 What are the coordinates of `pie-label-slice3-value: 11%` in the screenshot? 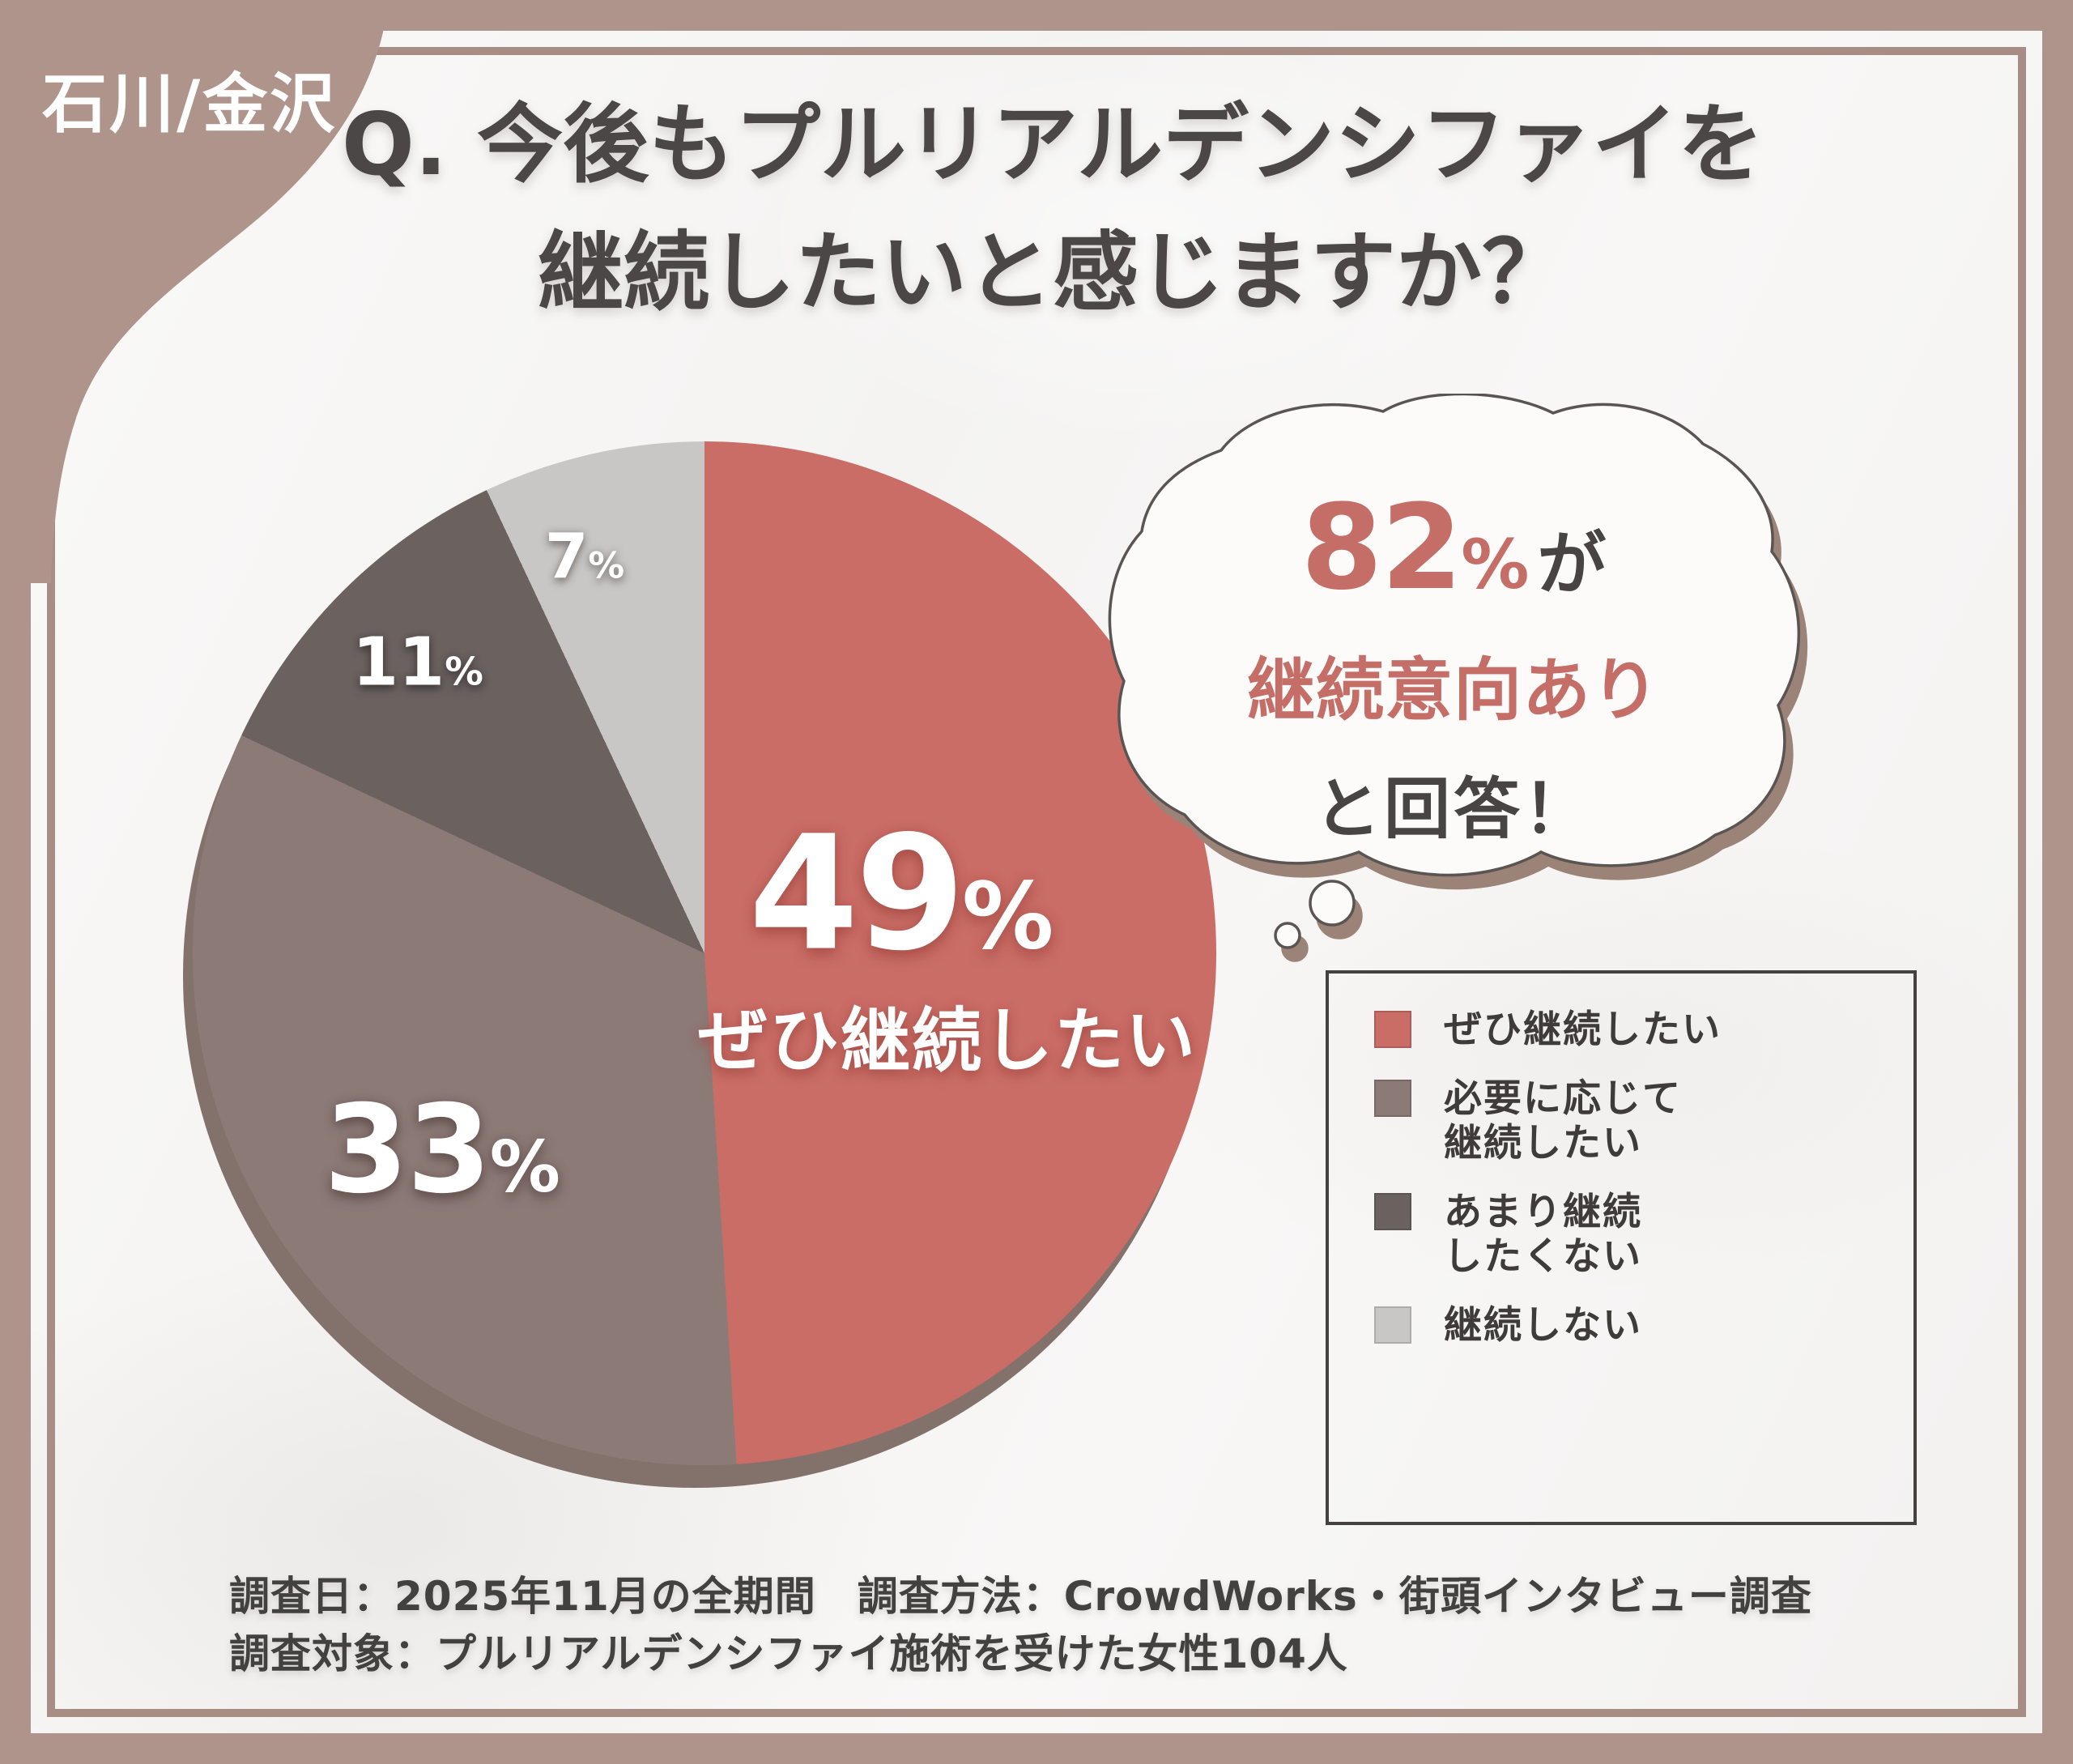 It's located at (417, 662).